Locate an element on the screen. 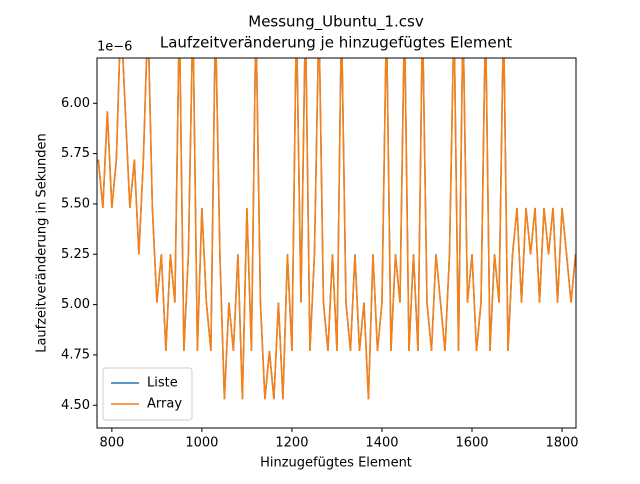 The height and width of the screenshot is (484, 640). legend-label: Liste is located at coordinates (162, 383).